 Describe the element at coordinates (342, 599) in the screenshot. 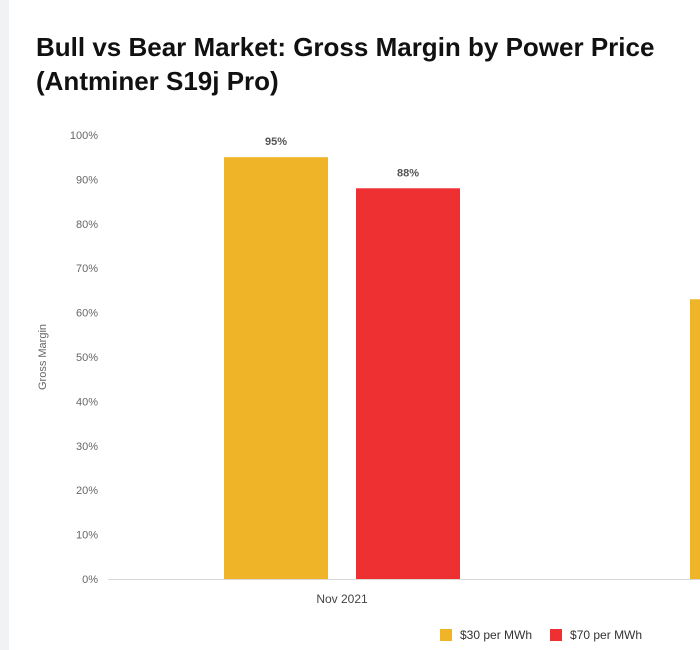

I see `x-tick-label: Nov 2021` at that location.